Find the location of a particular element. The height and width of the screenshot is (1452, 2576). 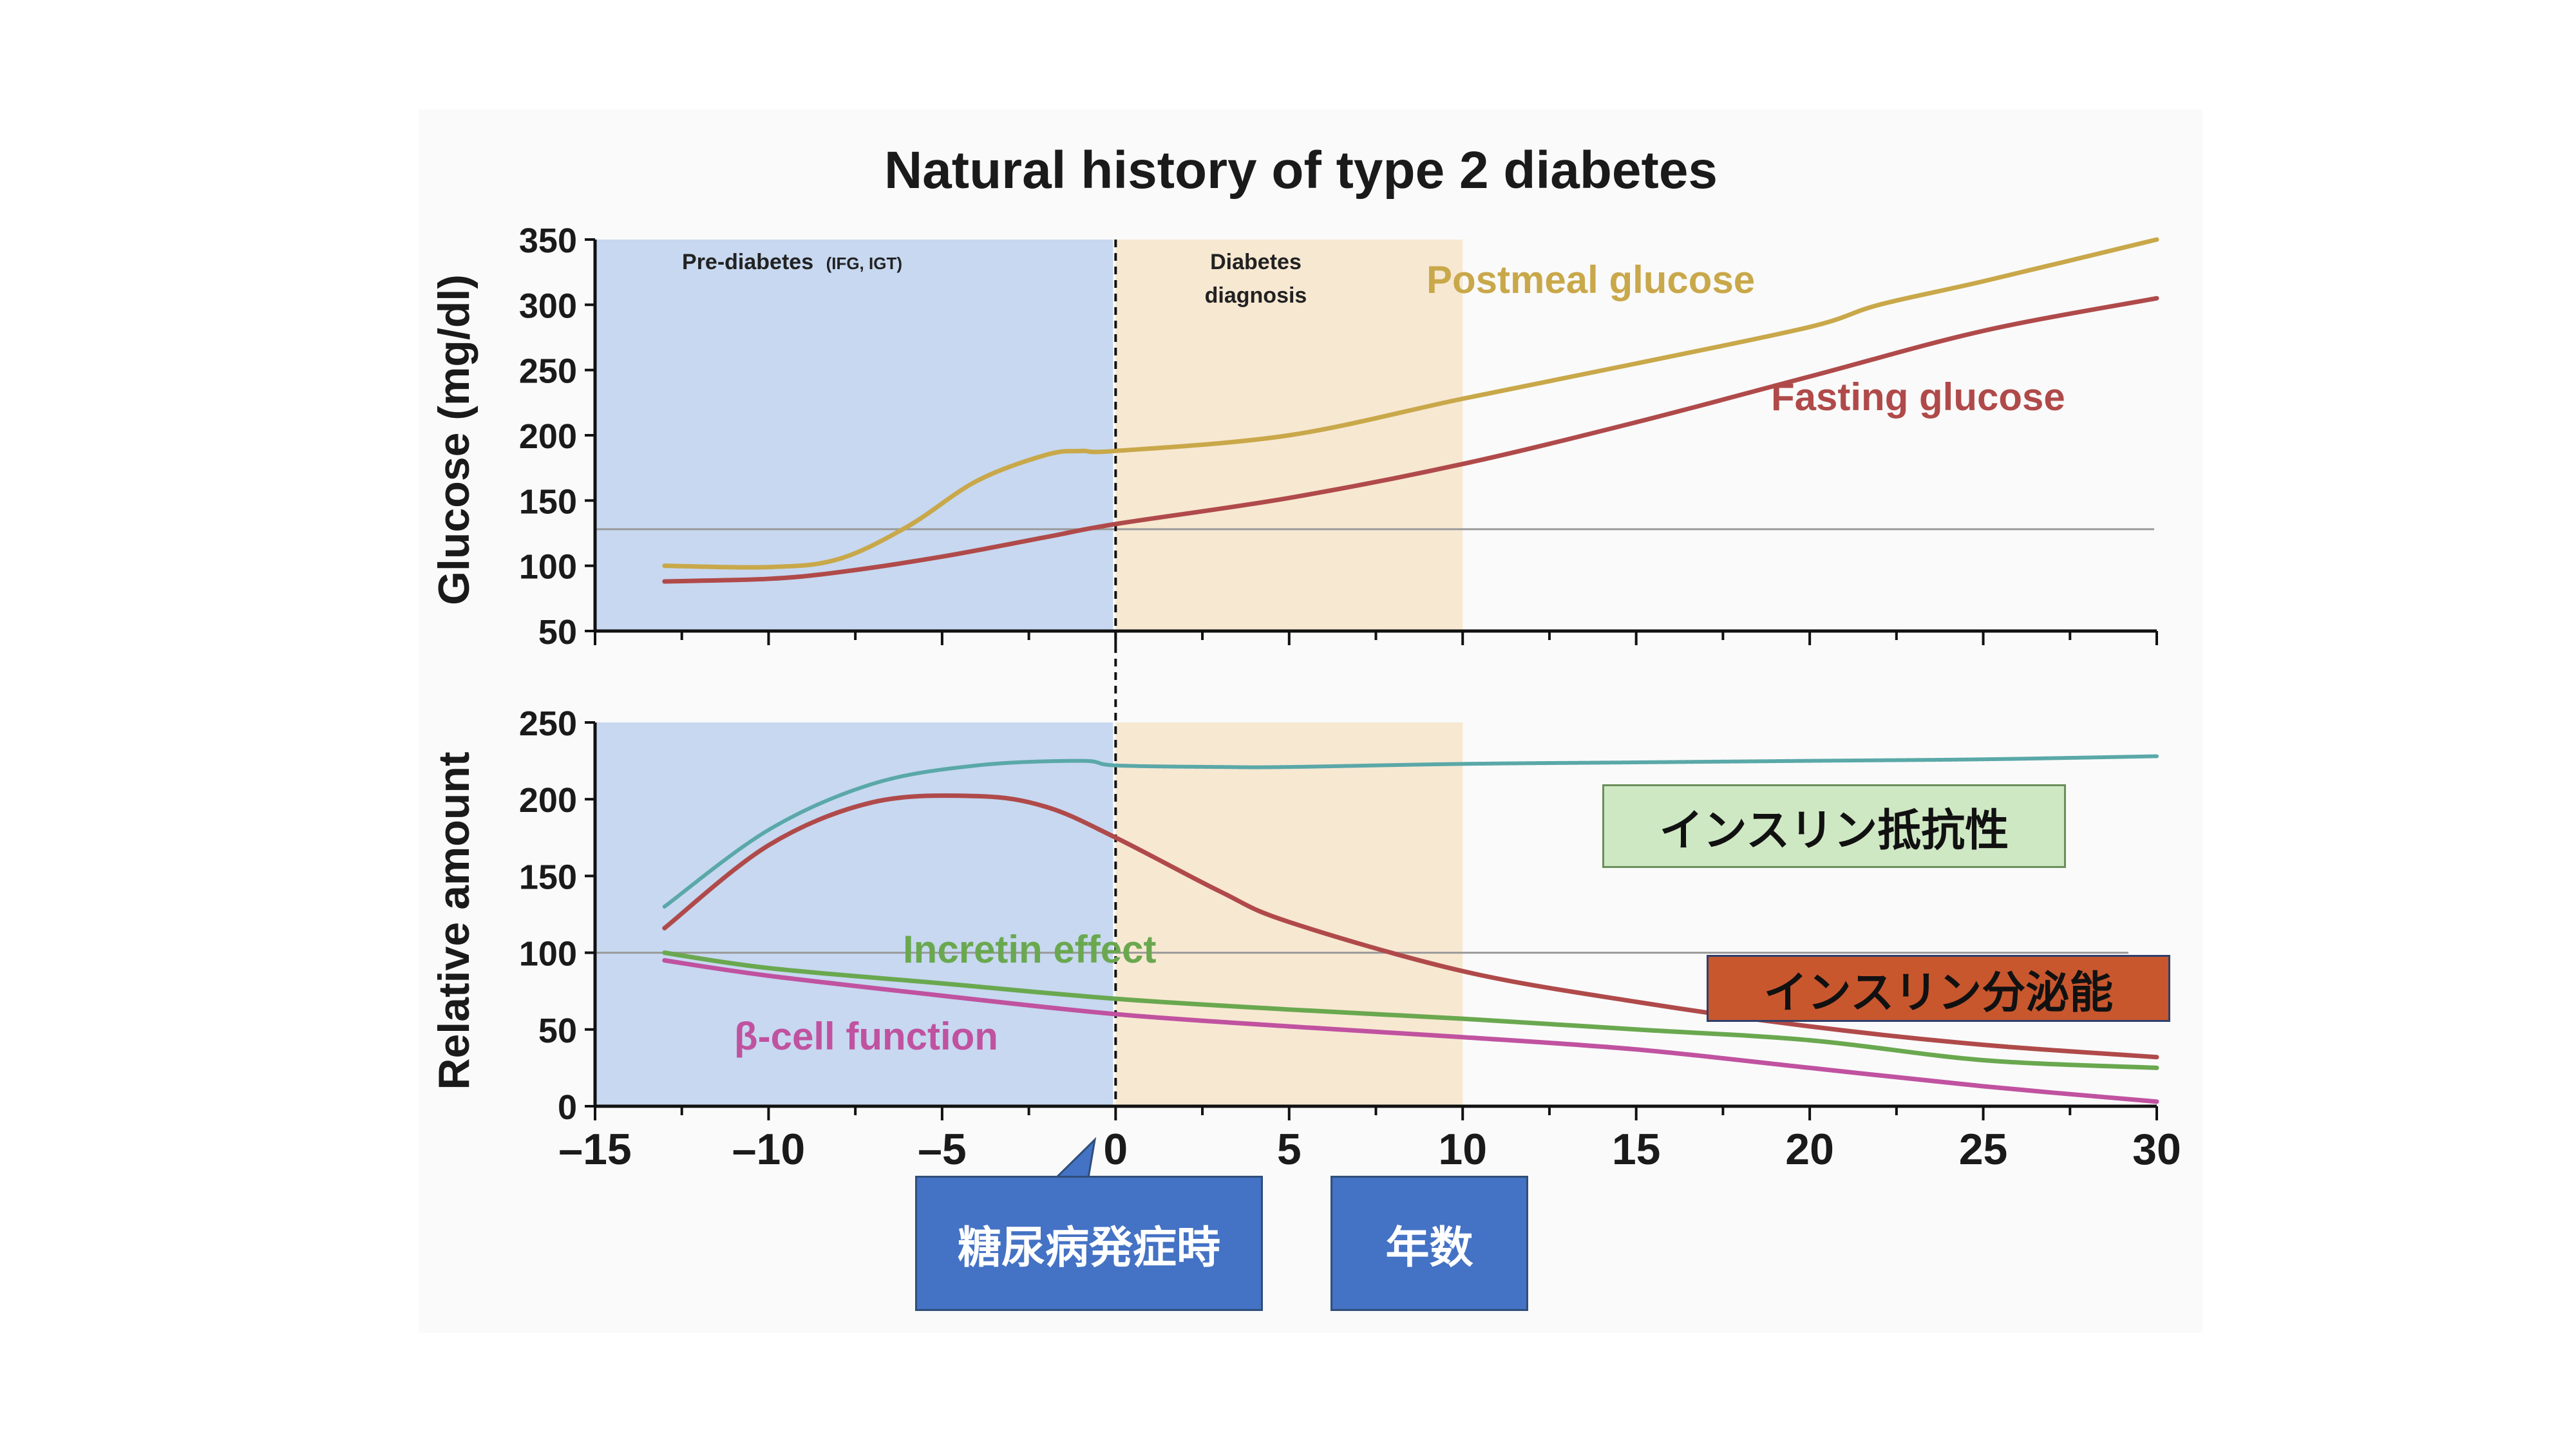

bottom-y-tick-label: 150 is located at coordinates (548, 877).